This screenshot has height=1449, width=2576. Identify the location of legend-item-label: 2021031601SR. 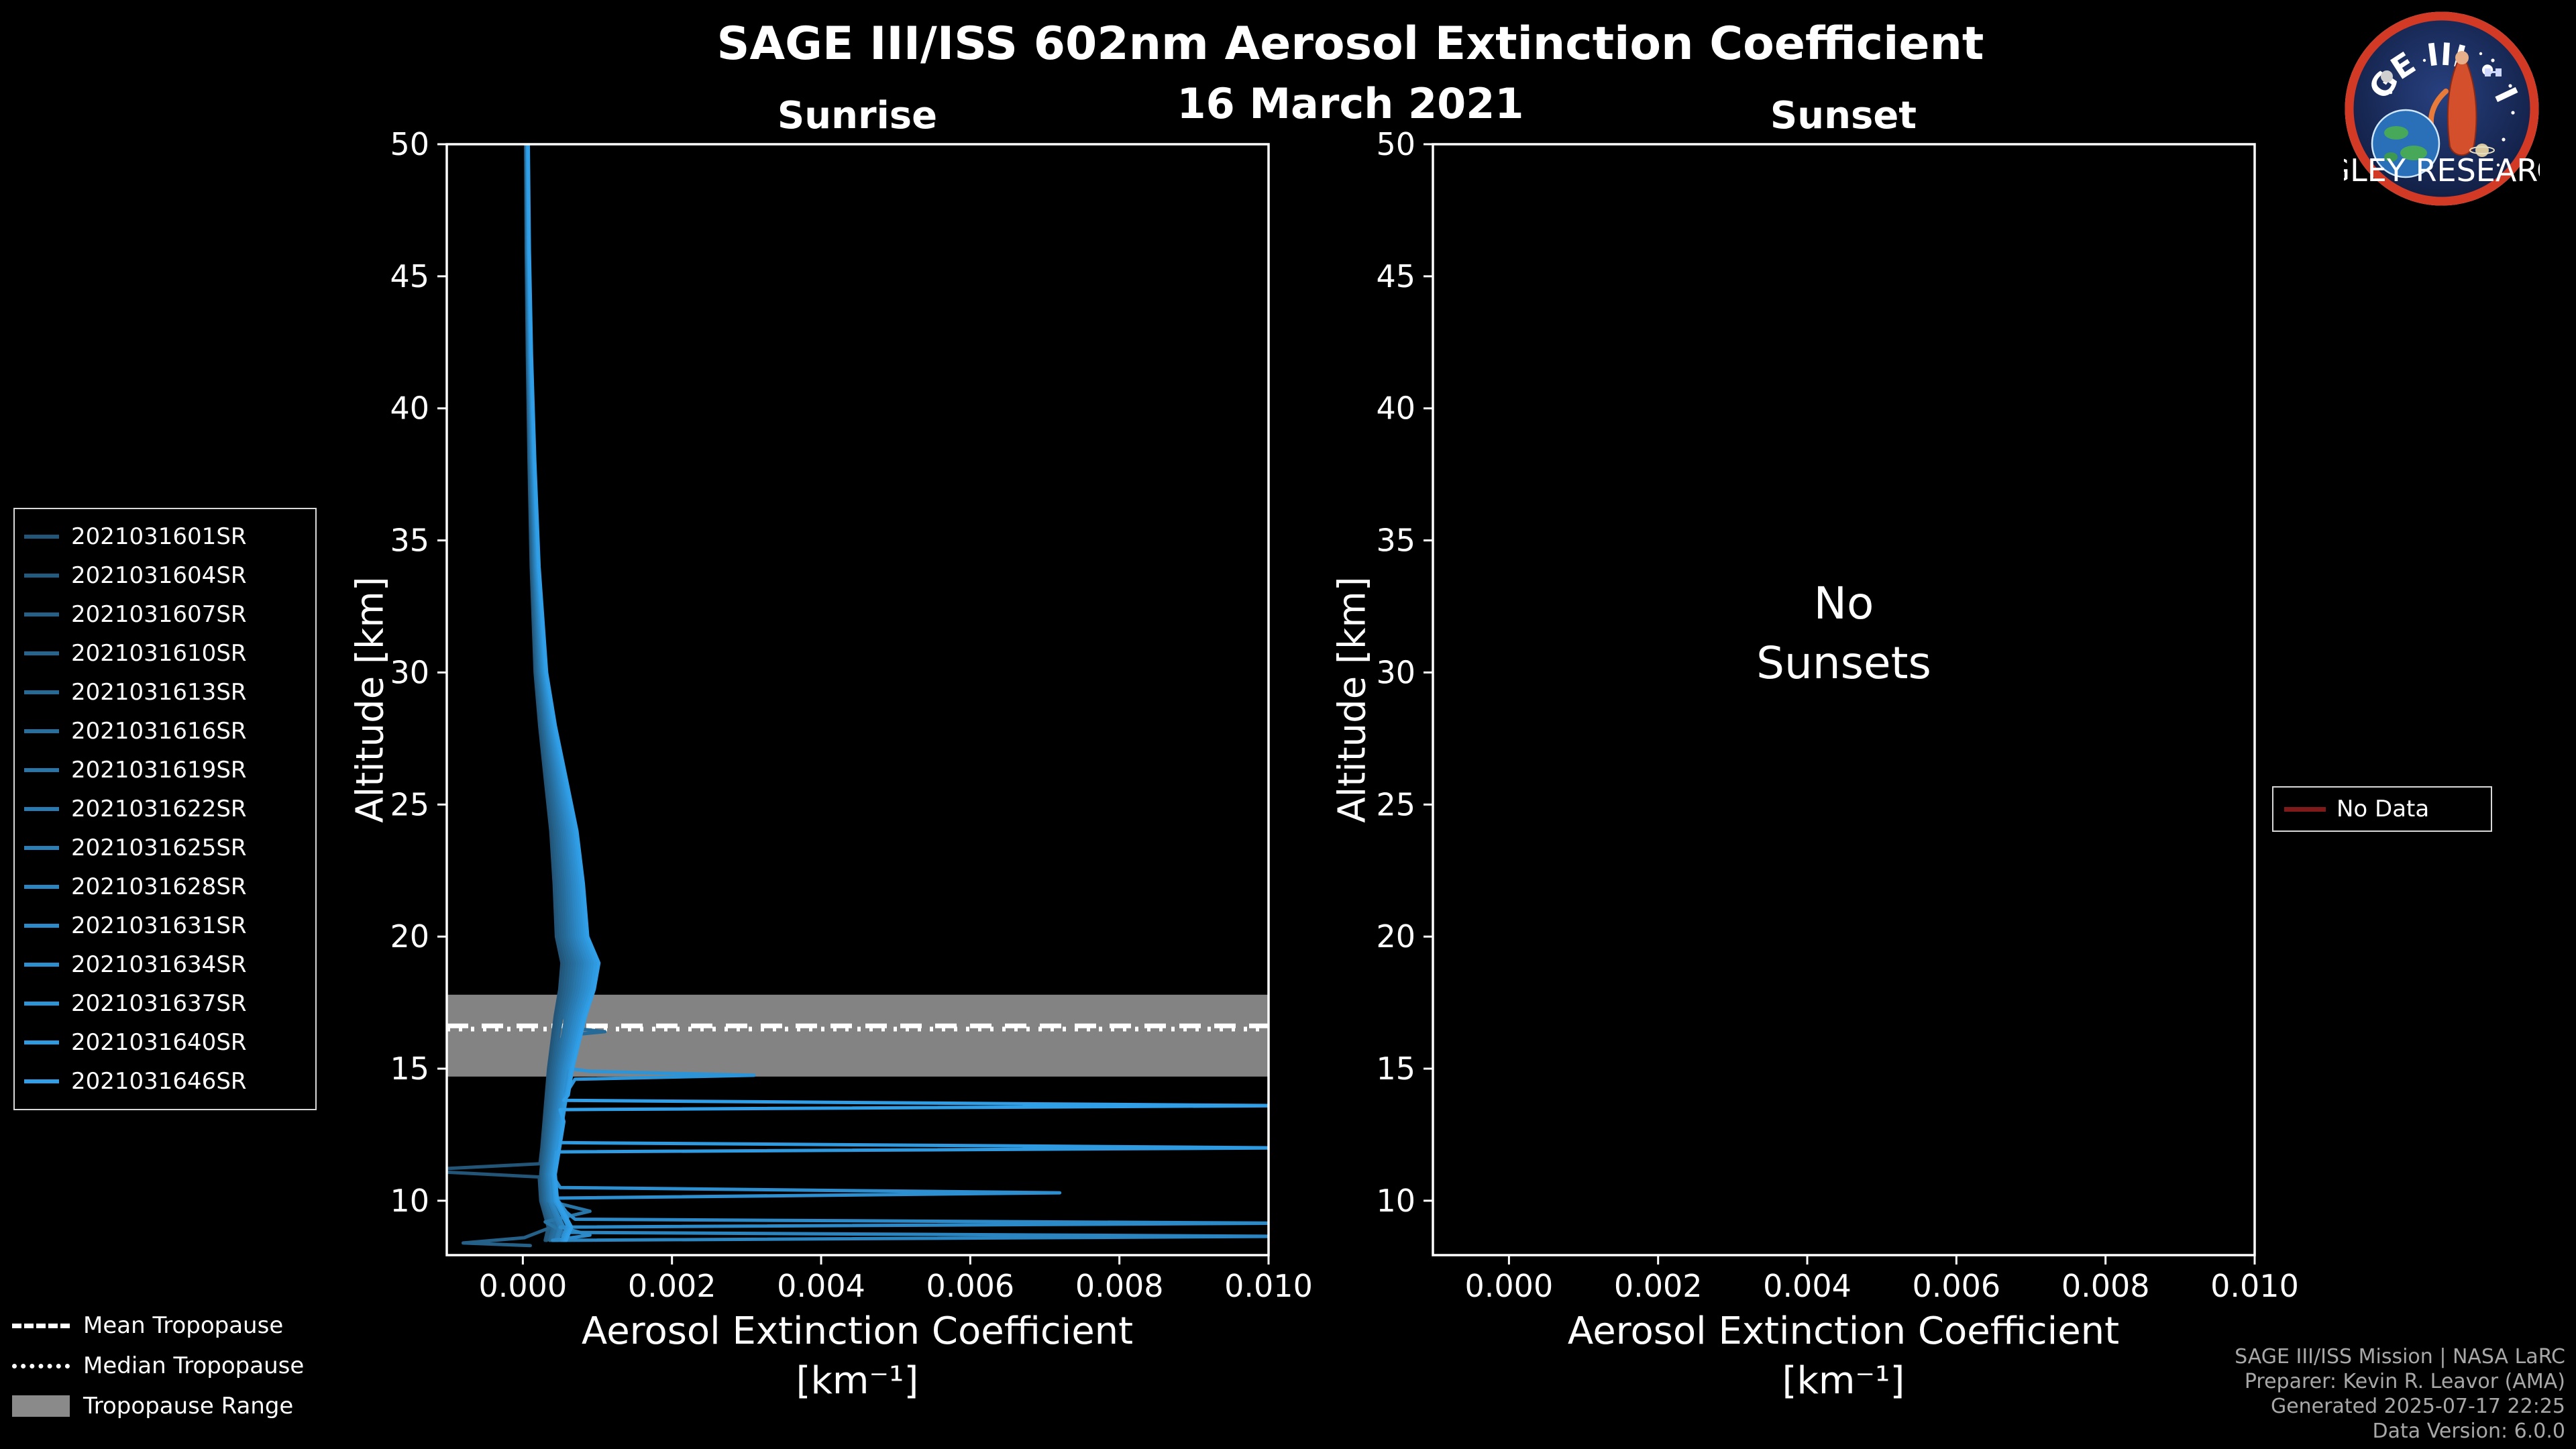
(159, 536).